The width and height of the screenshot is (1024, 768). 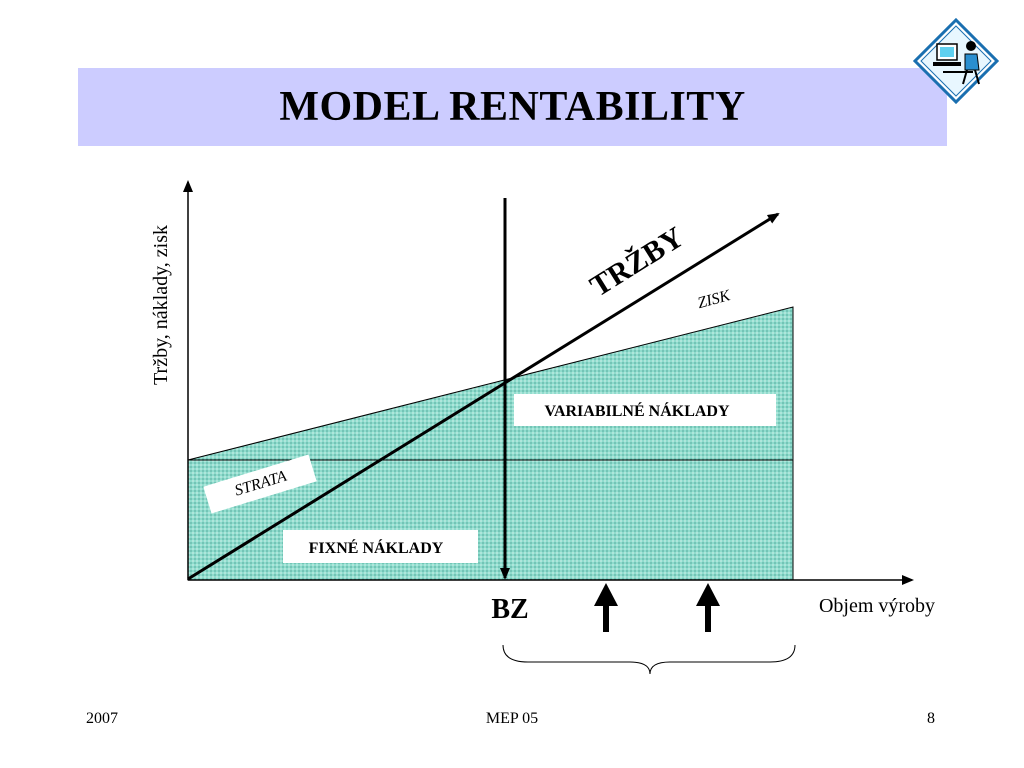 I want to click on variable-costs-area, so click(x=490, y=383).